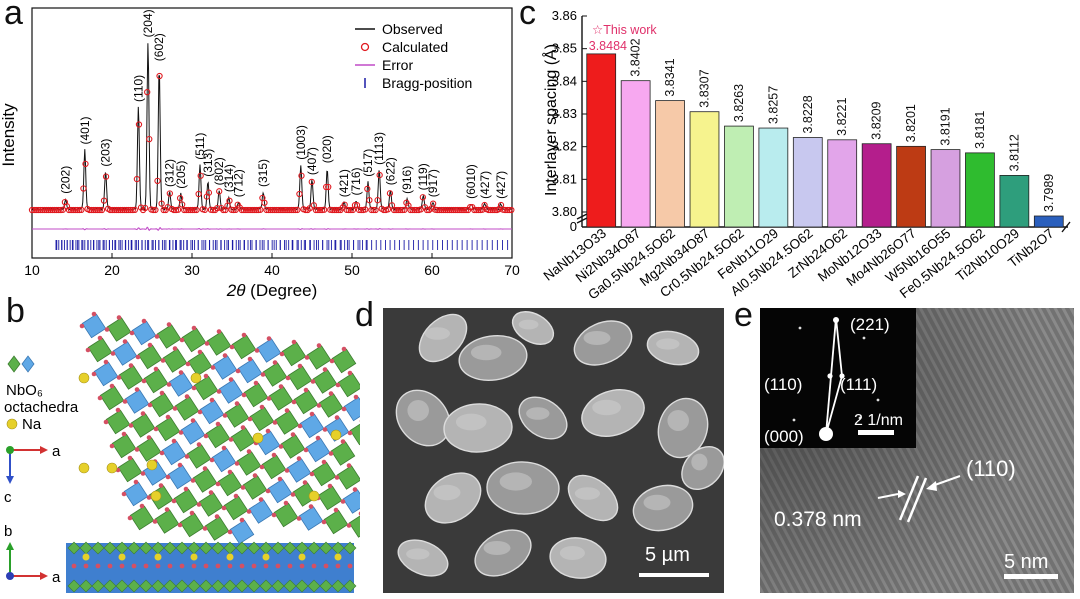 Image resolution: width=1080 pixels, height=599 pixels. What do you see at coordinates (338, 557) in the screenshot?
I see `side-na-atom` at bounding box center [338, 557].